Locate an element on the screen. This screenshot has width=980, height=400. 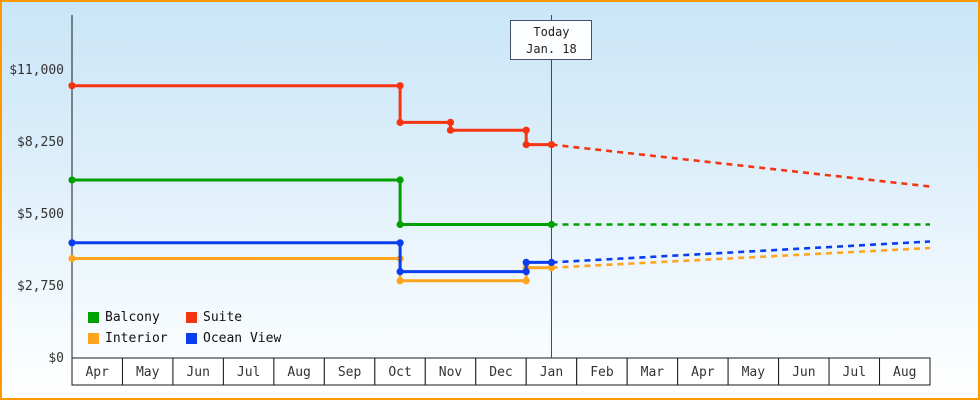
month-label: Nov is located at coordinates (451, 372).